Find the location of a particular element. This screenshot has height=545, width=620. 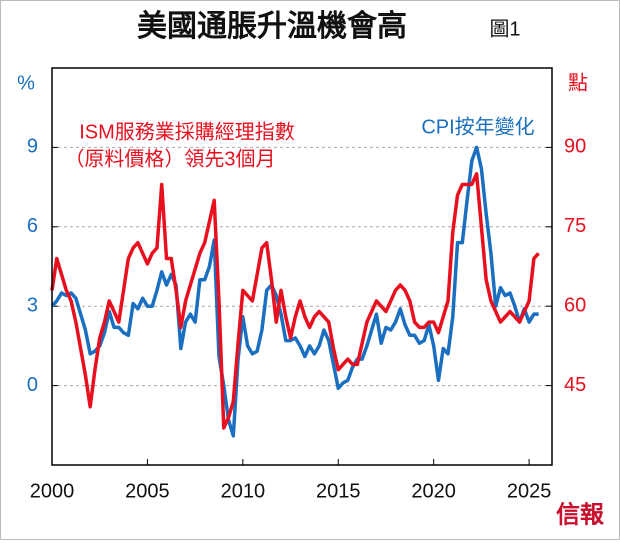

y2-tick-label: 90 is located at coordinates (575, 147).